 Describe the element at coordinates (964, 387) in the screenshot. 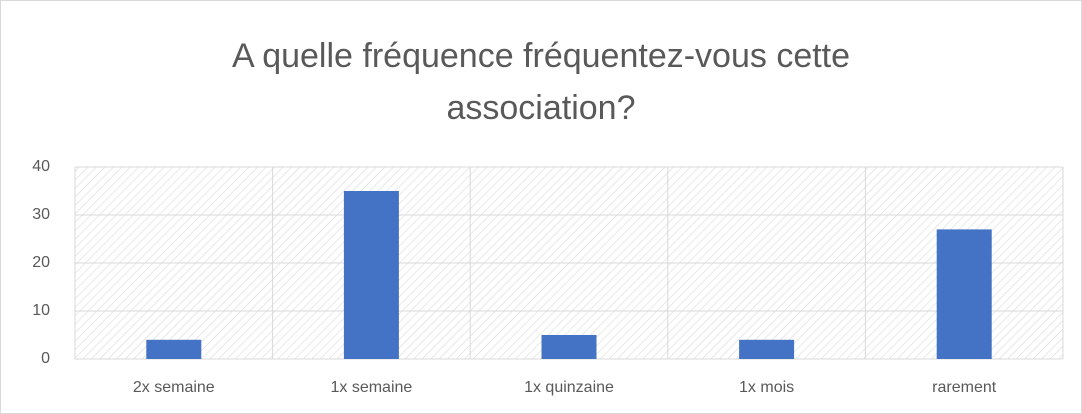

I see `x-tick-label: rarement` at that location.